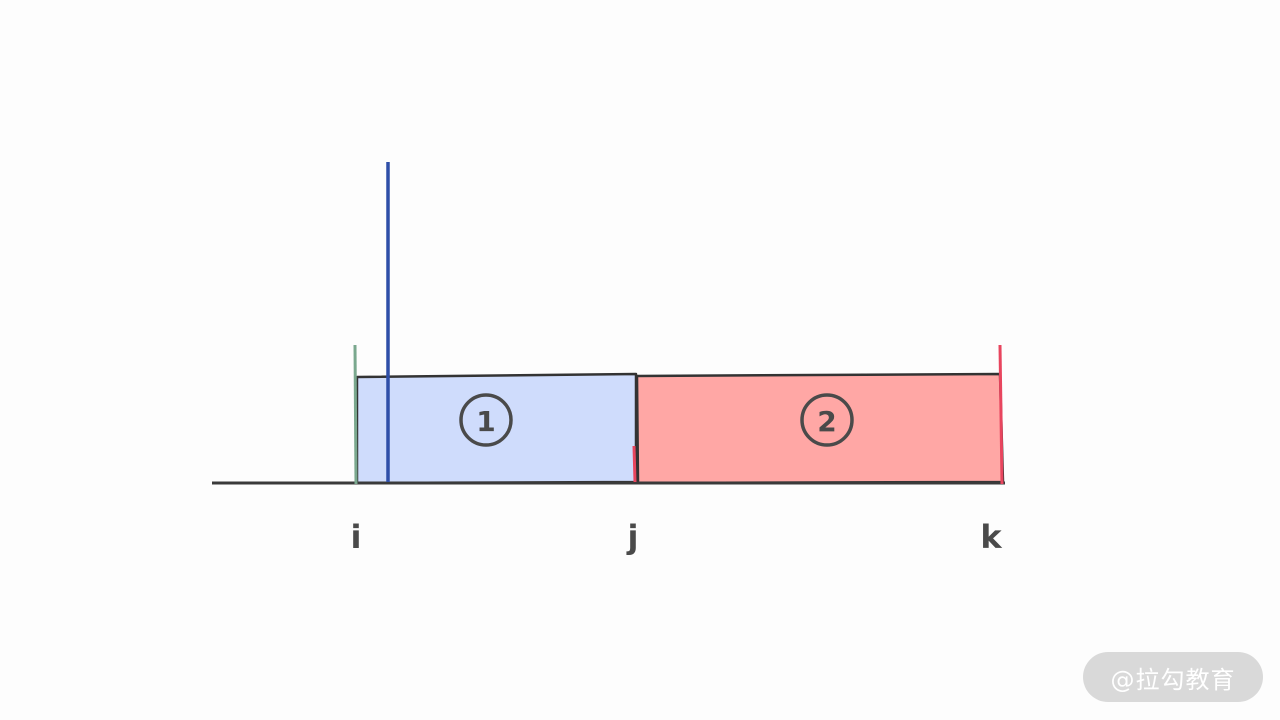 This screenshot has height=720, width=1280. What do you see at coordinates (632, 537) in the screenshot?
I see `index-label-j: j` at bounding box center [632, 537].